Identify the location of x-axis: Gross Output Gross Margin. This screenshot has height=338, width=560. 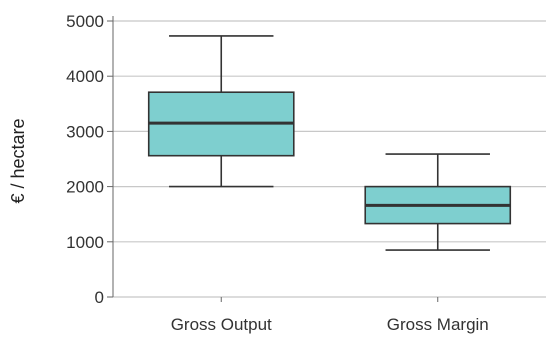
(330, 315).